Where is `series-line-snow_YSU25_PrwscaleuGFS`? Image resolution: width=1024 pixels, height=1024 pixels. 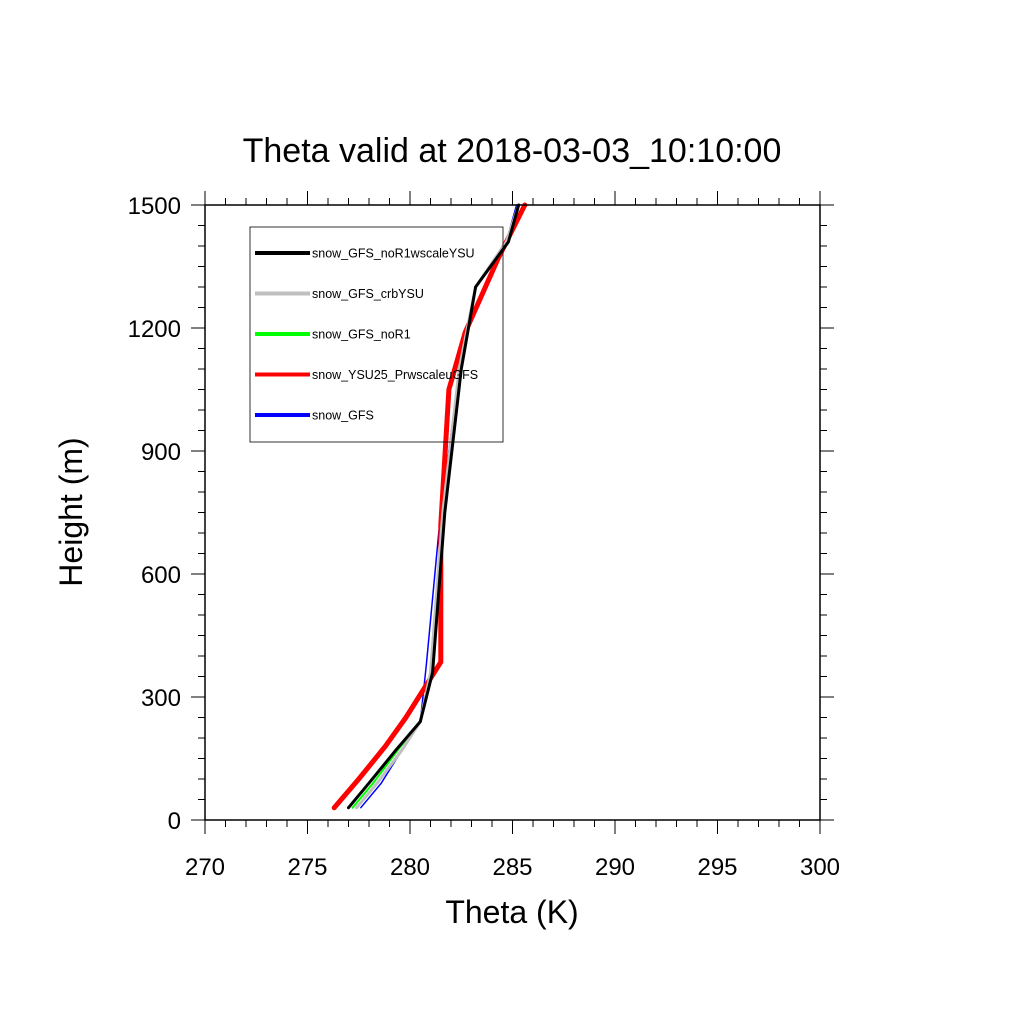
series-line-snow_YSU25_PrwscaleuGFS is located at coordinates (429, 506).